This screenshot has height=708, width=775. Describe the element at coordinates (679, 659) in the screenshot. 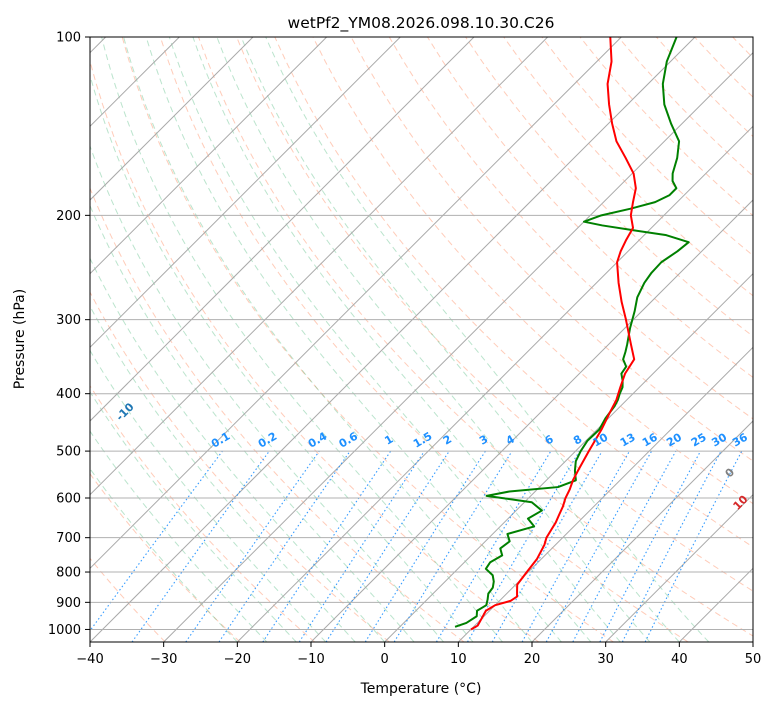

I see `x-tick-label: 40` at that location.